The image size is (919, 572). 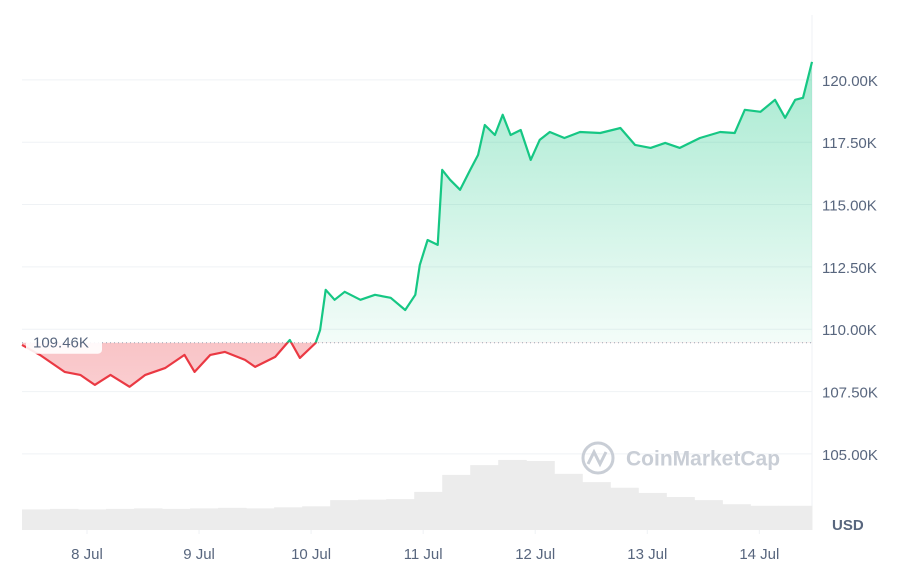 What do you see at coordinates (87, 554) in the screenshot?
I see `x-tick-label: 8 Jul` at bounding box center [87, 554].